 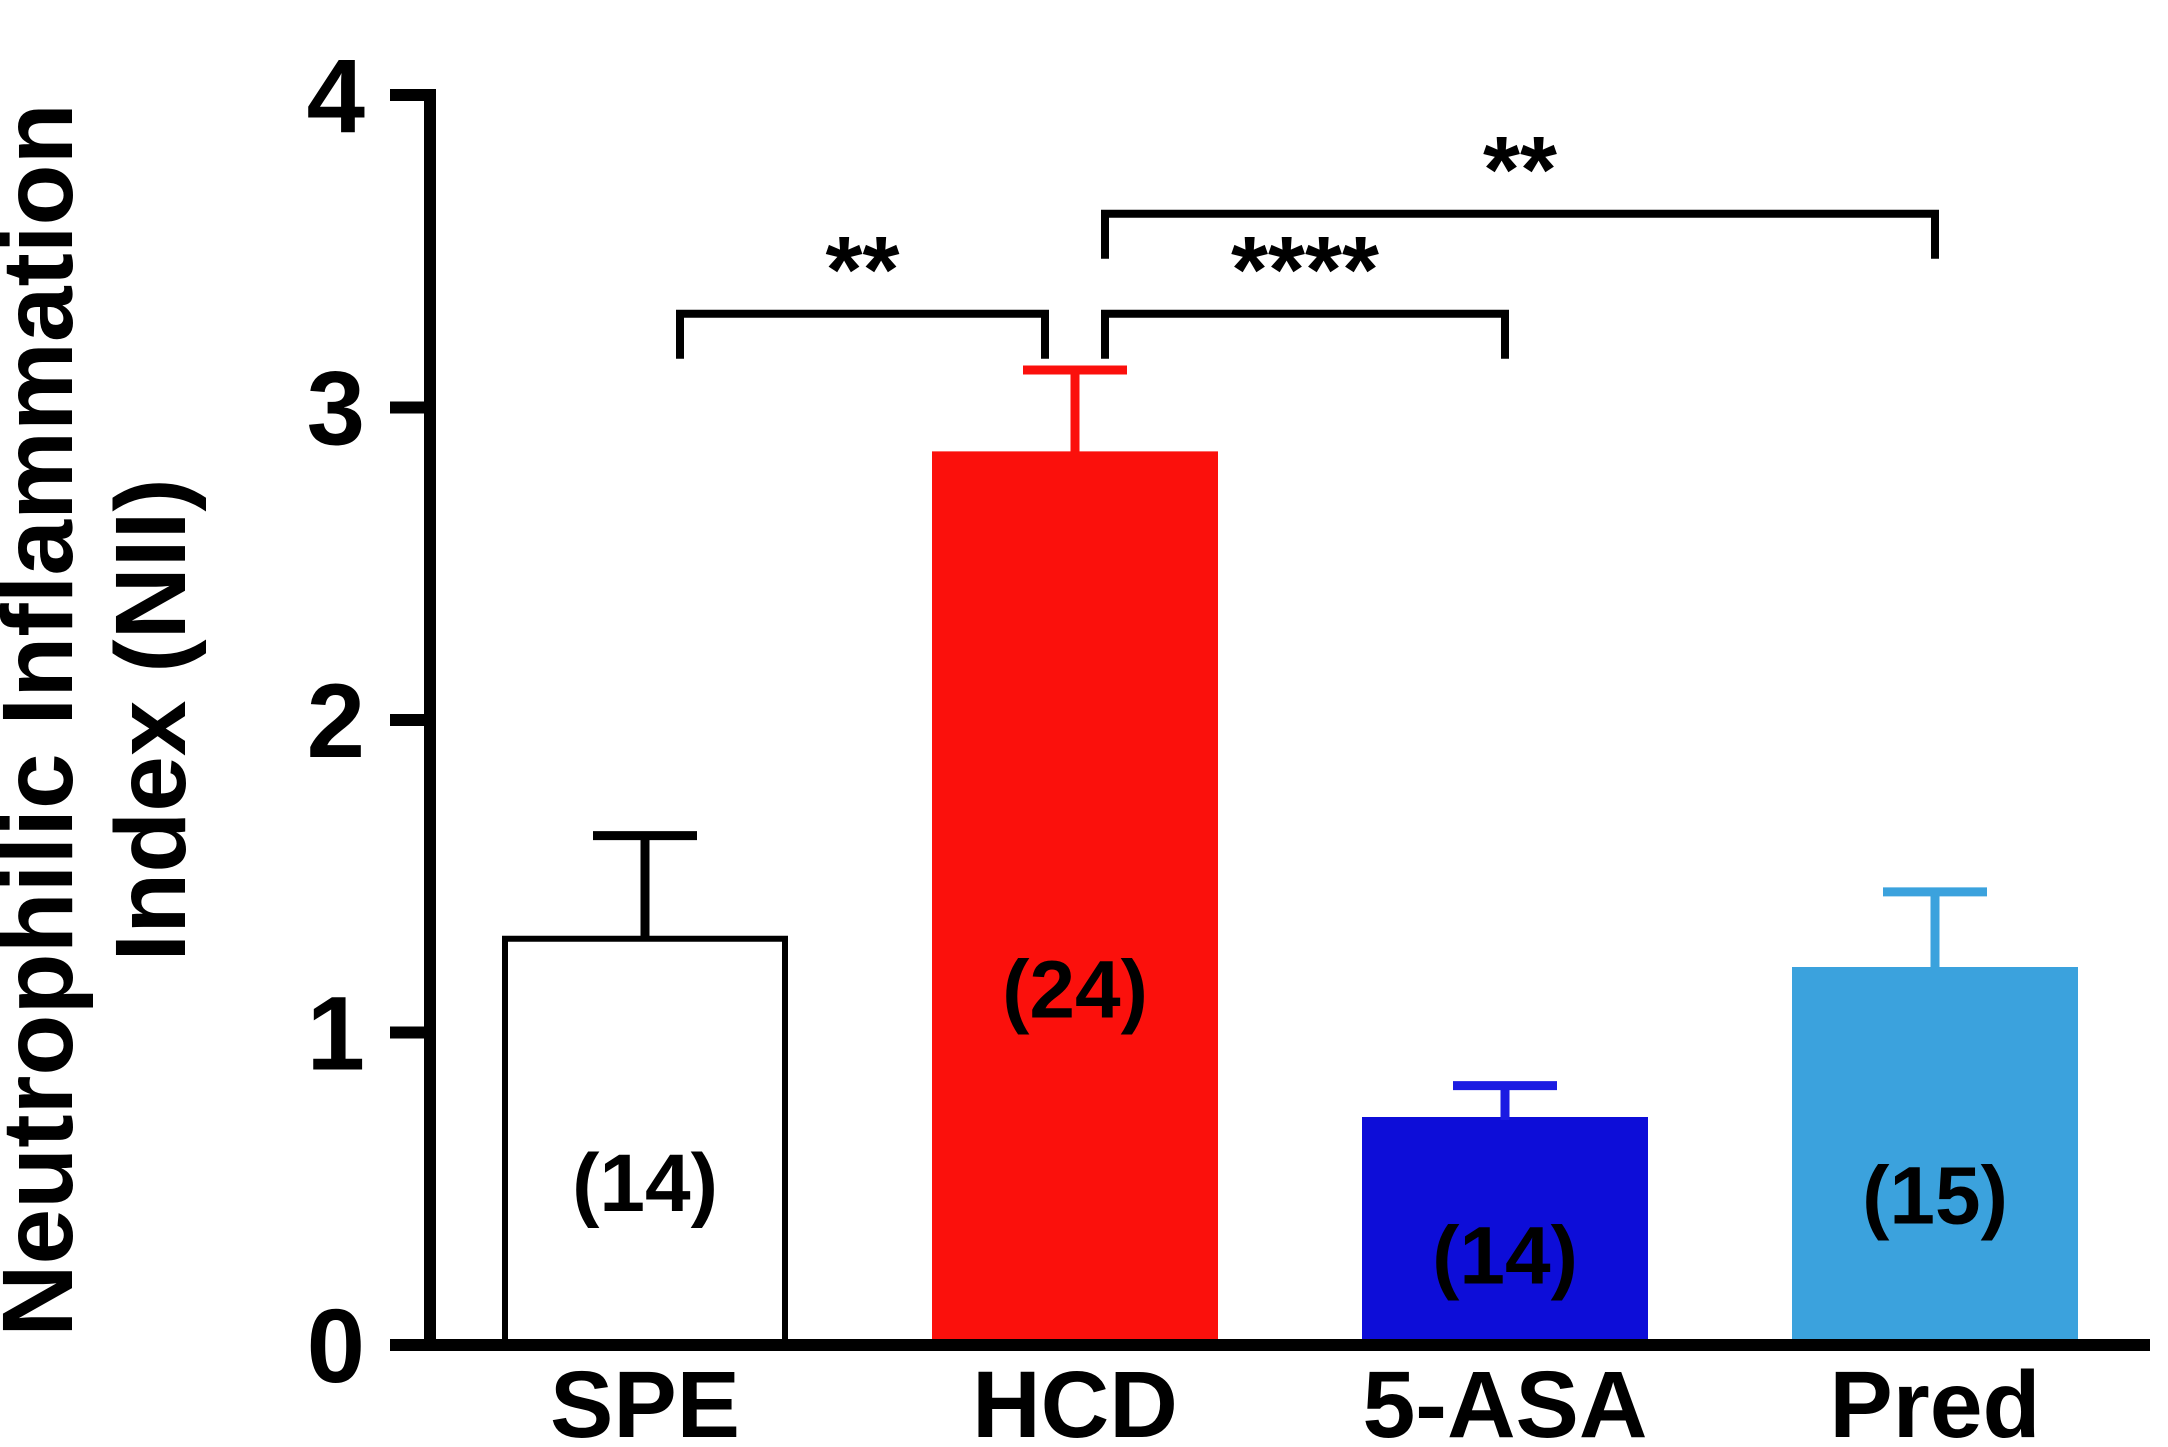 I want to click on y-tick-label-4: 4, so click(x=336, y=96).